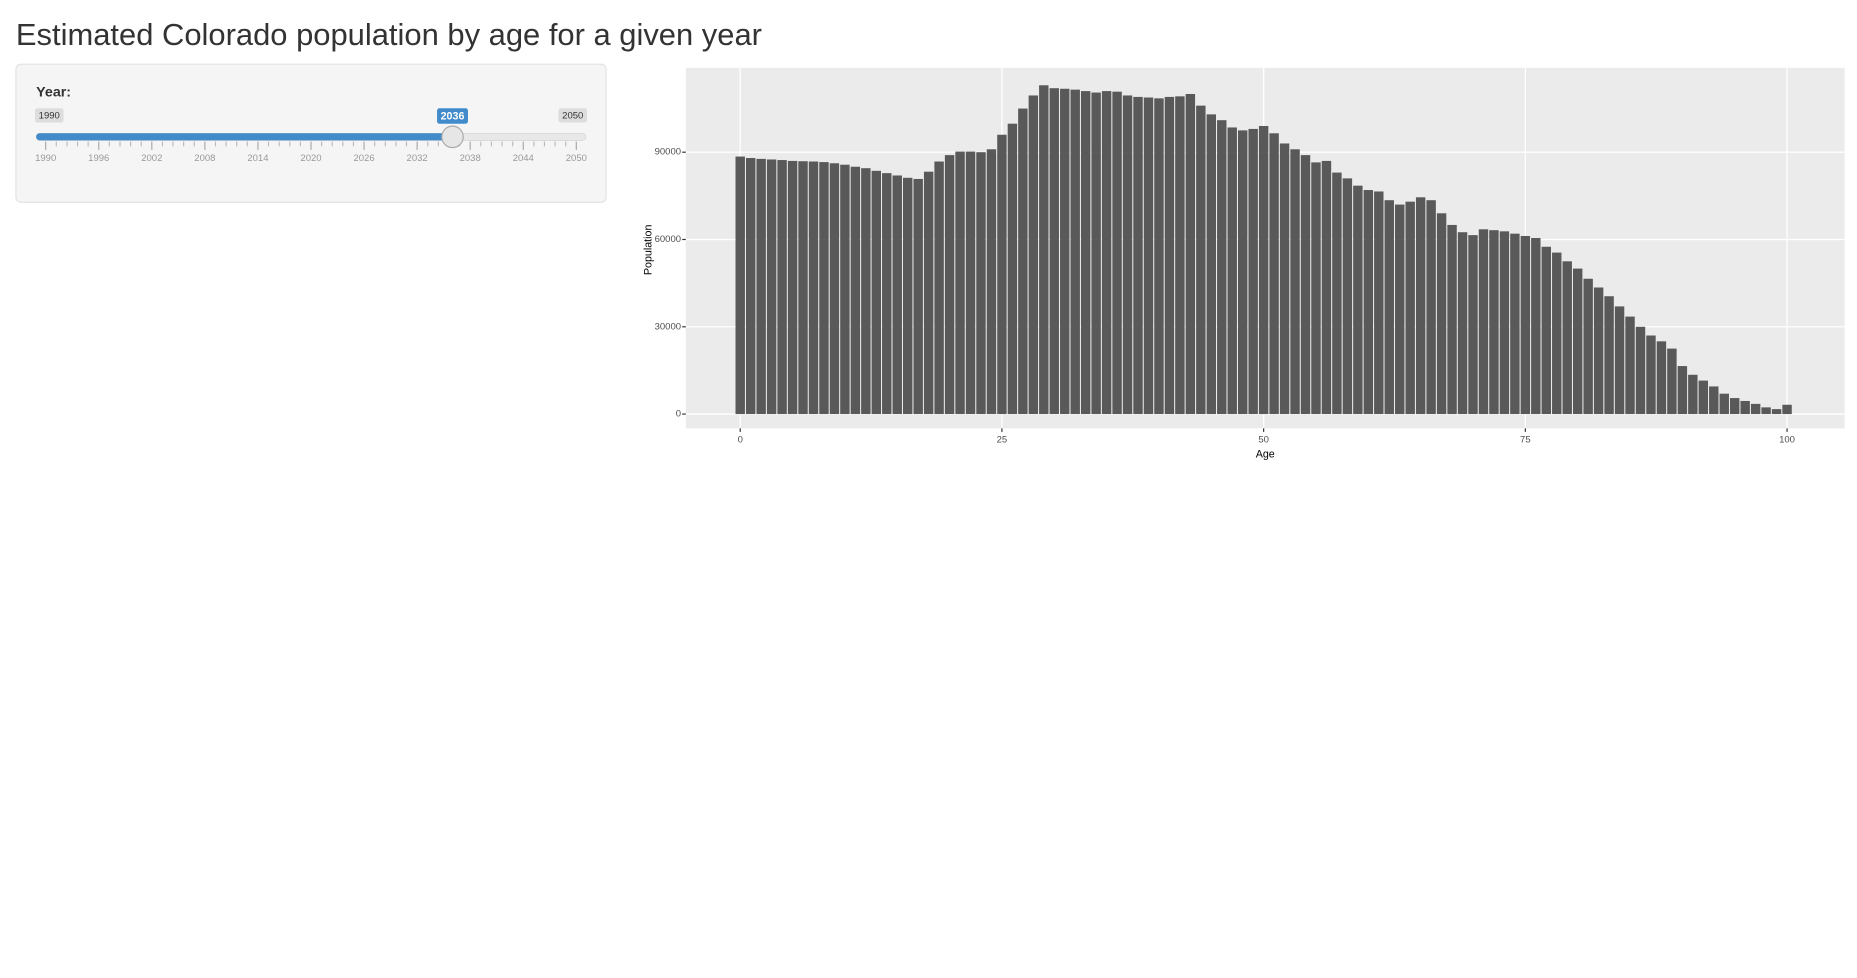 The height and width of the screenshot is (978, 1857). Describe the element at coordinates (1002, 440) in the screenshot. I see `x-tick-label: 25` at that location.